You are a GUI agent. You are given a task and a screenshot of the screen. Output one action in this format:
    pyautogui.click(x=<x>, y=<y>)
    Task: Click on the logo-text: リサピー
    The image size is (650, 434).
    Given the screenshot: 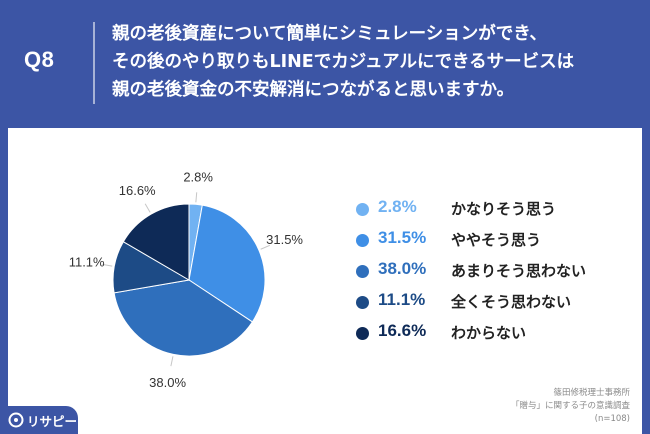 What is the action you would take?
    pyautogui.click(x=52, y=421)
    